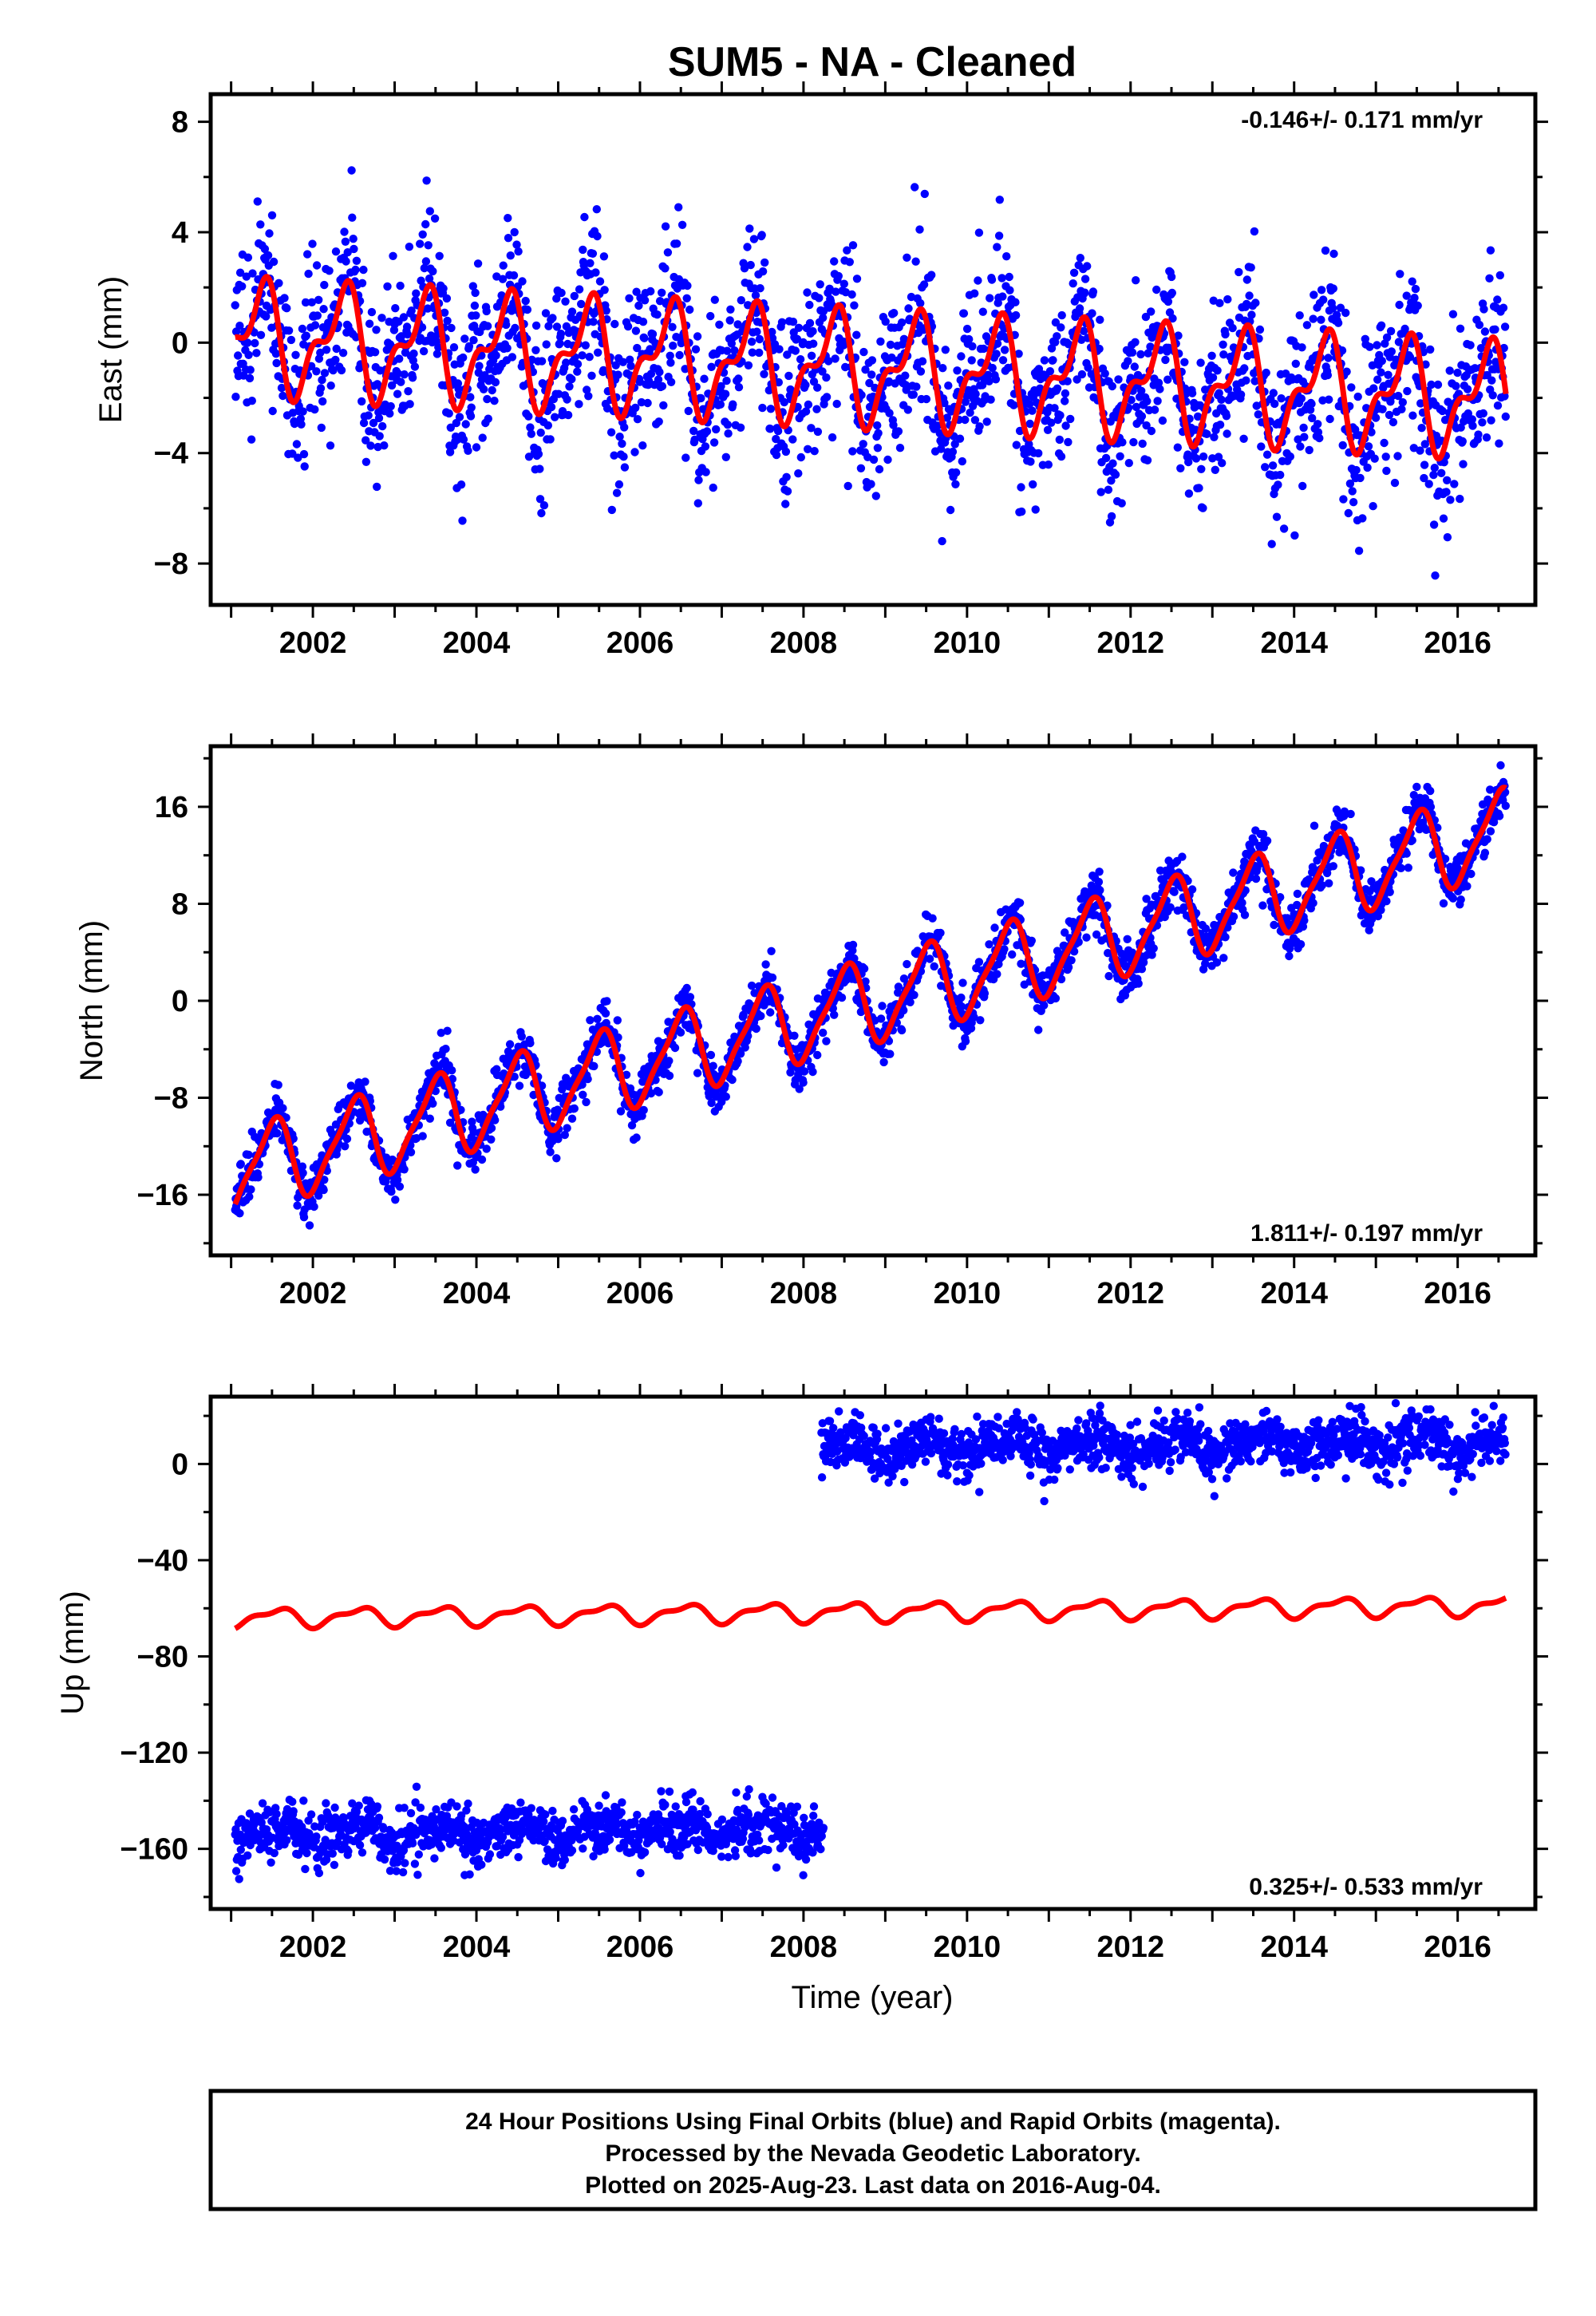 This screenshot has height=2316, width=1596. I want to click on x-tick-label: 2008, so click(804, 643).